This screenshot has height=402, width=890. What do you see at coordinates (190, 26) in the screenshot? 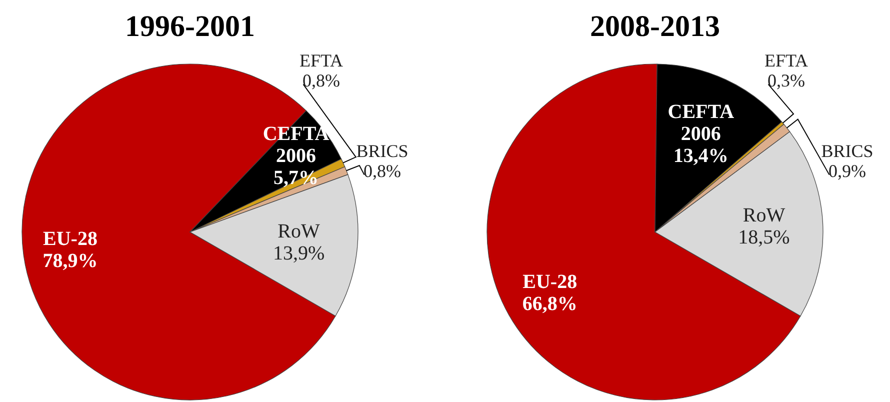
I see `chart-title: 1996-2001` at bounding box center [190, 26].